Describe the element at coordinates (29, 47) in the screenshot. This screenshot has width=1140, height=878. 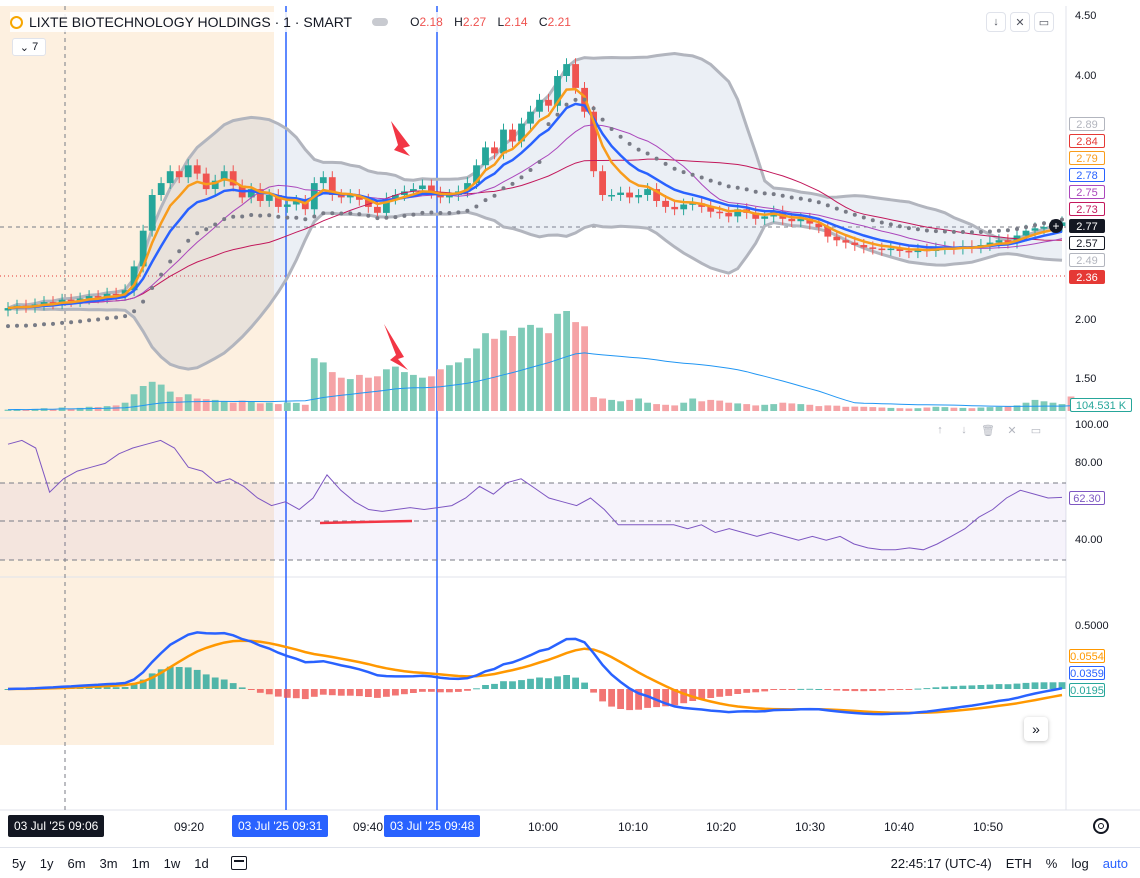
I see `indicators-toggle-button: ⌄ 7` at that location.